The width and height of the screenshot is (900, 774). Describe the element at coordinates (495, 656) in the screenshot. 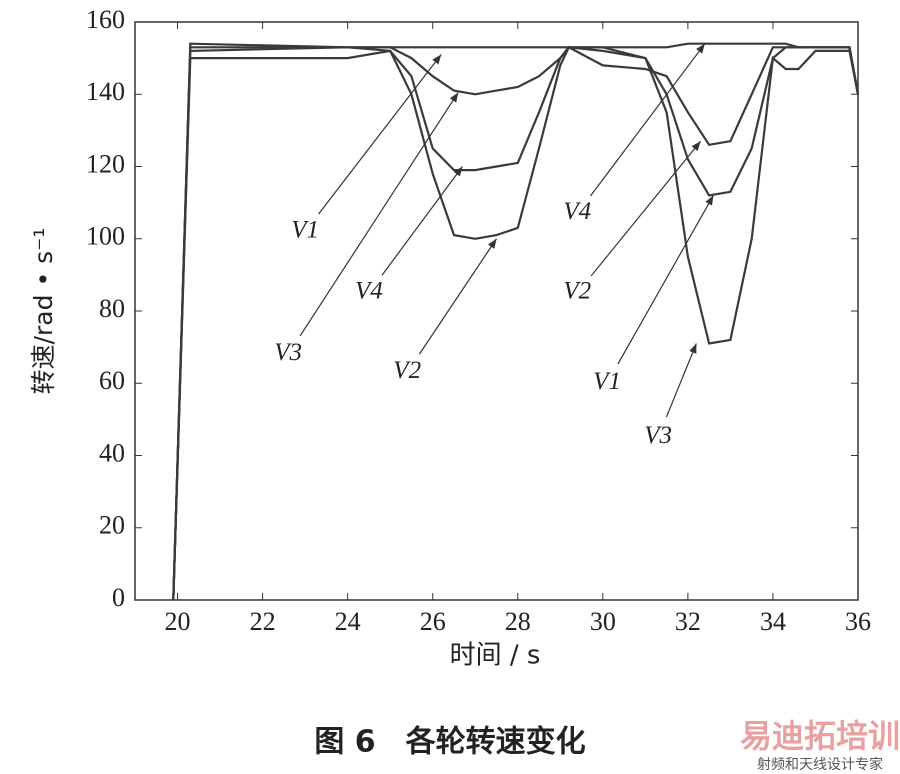

I see `x-axis-label: 时间 / s` at that location.